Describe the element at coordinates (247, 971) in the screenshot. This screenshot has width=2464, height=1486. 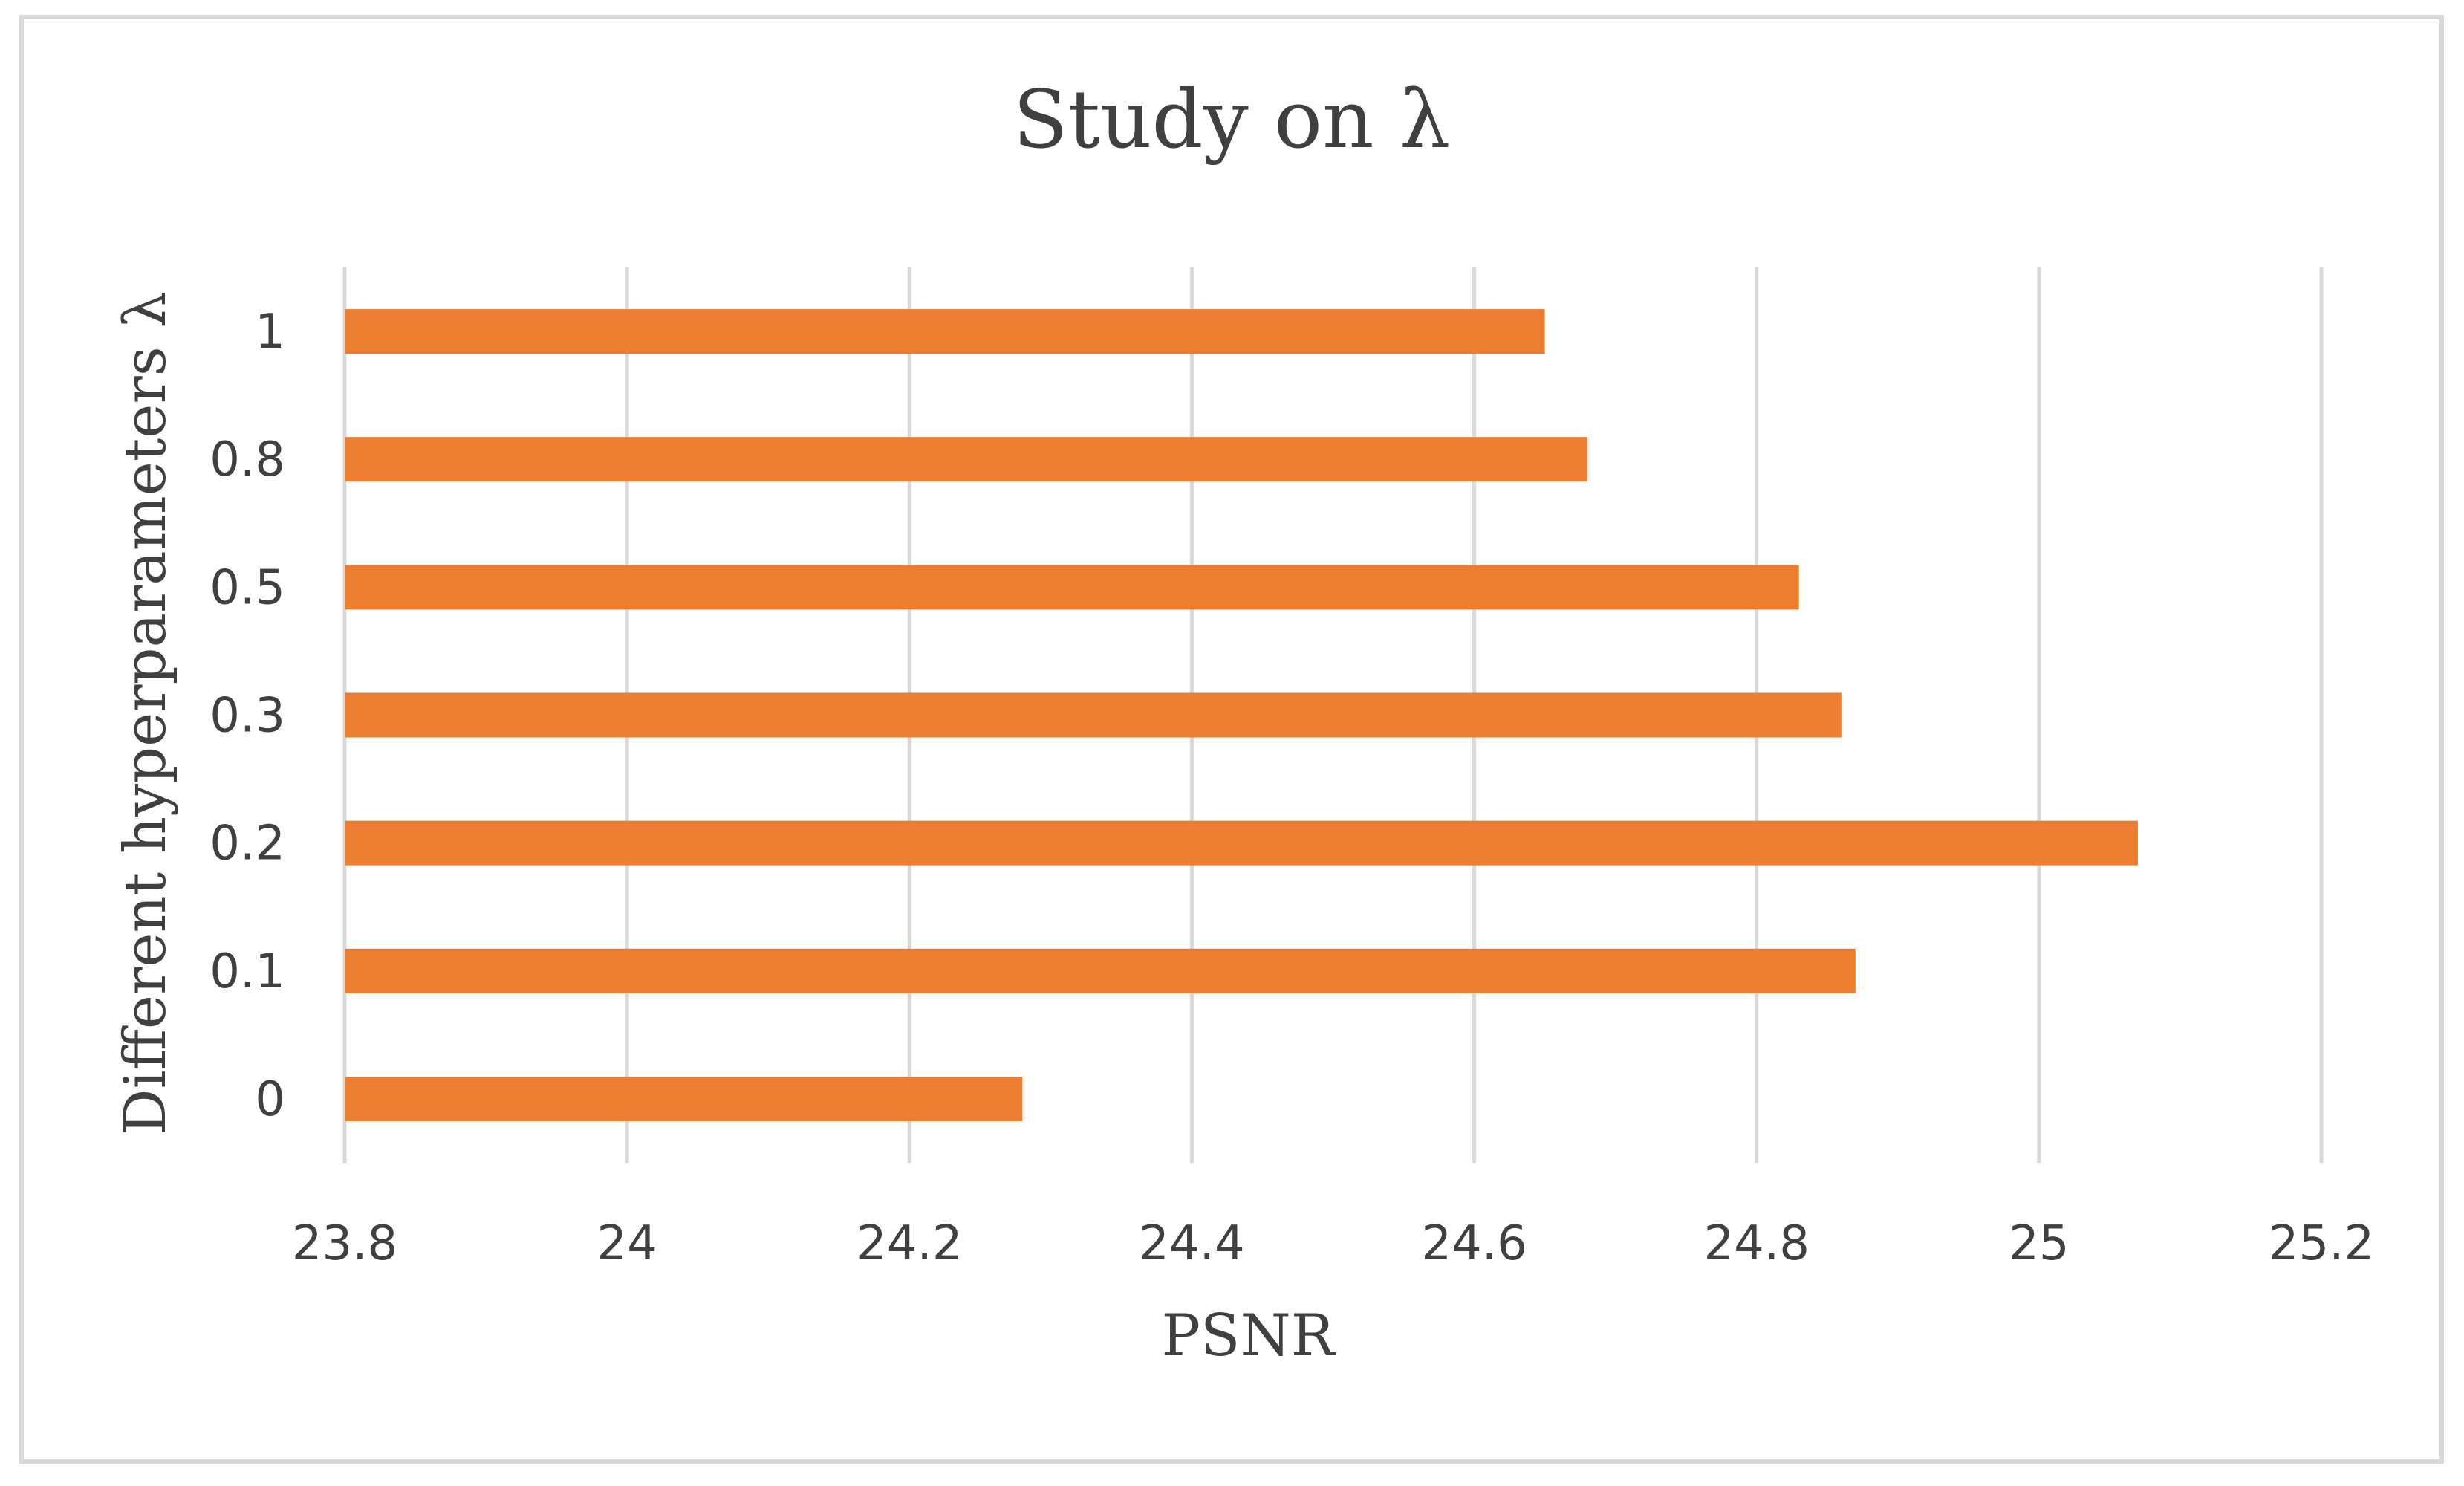
I see `y-tick-label: 0.1` at that location.